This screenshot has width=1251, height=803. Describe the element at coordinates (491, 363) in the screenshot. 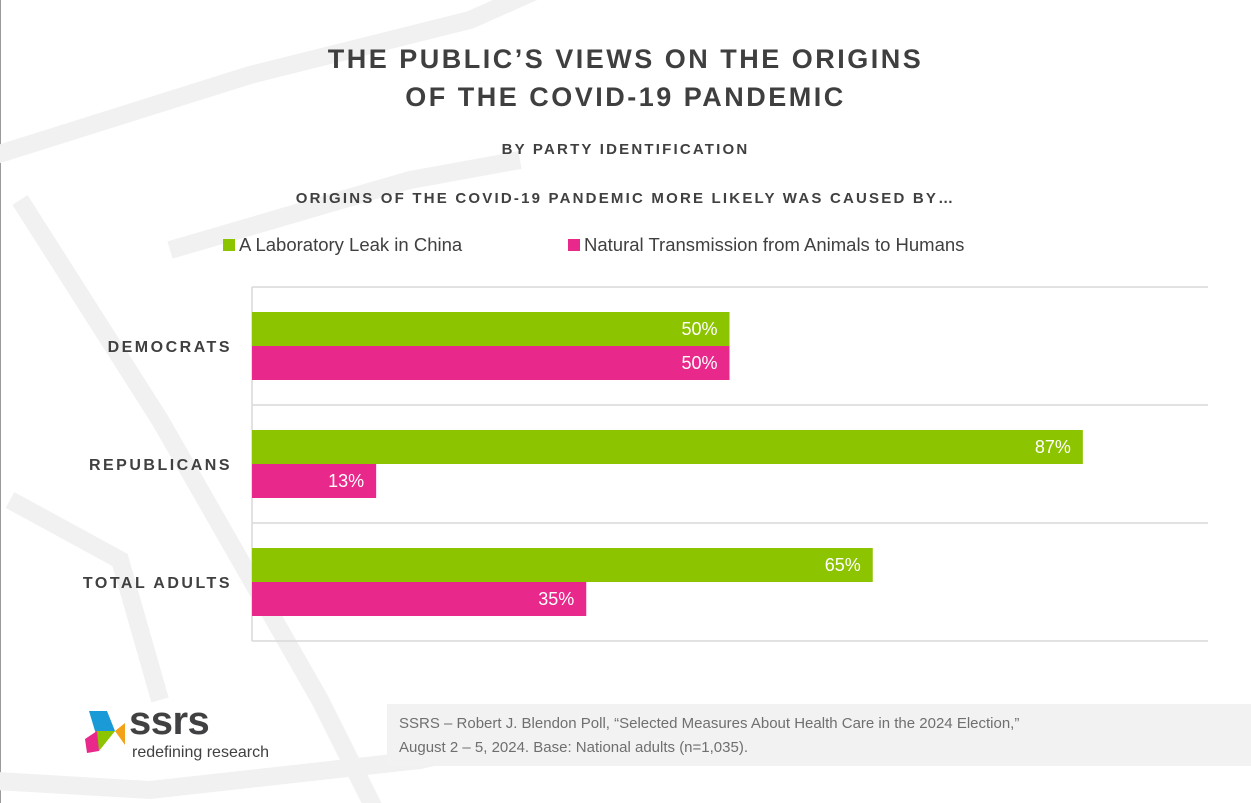

I see `bar-democrats-natural-transmission` at that location.